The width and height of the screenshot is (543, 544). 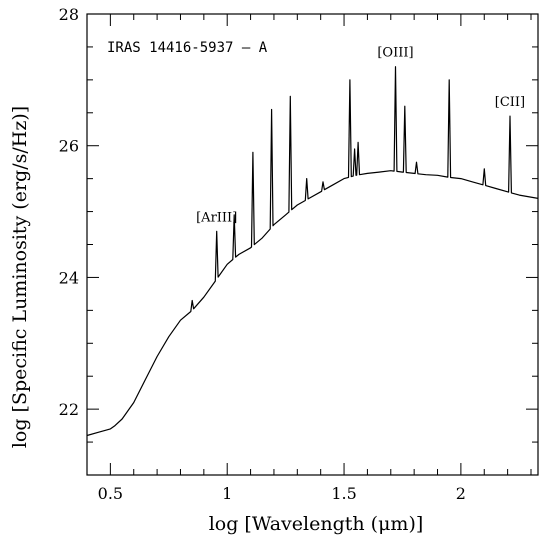 I want to click on y-tick-label: 24, so click(x=69, y=277).